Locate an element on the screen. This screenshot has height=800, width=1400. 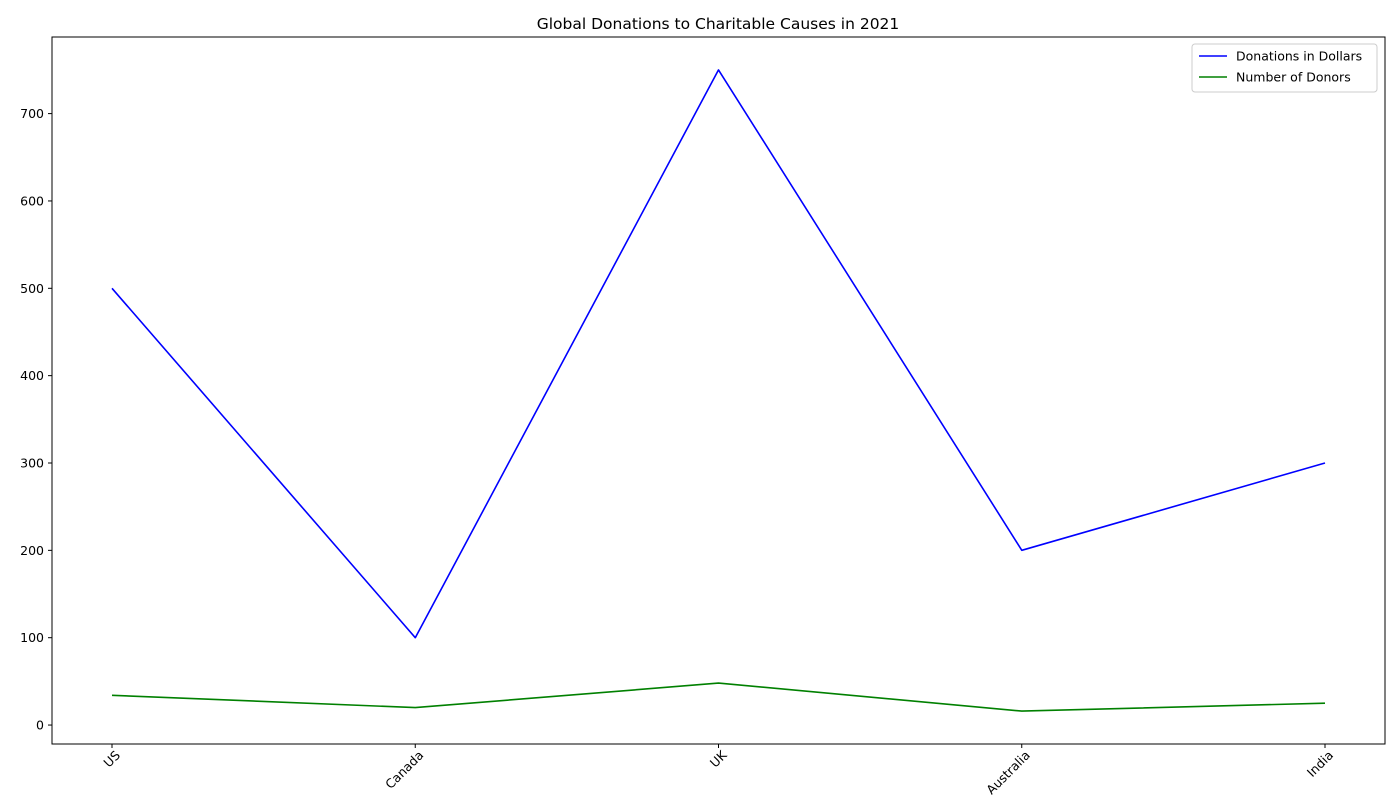
y-tick-label: 500 is located at coordinates (32, 288).